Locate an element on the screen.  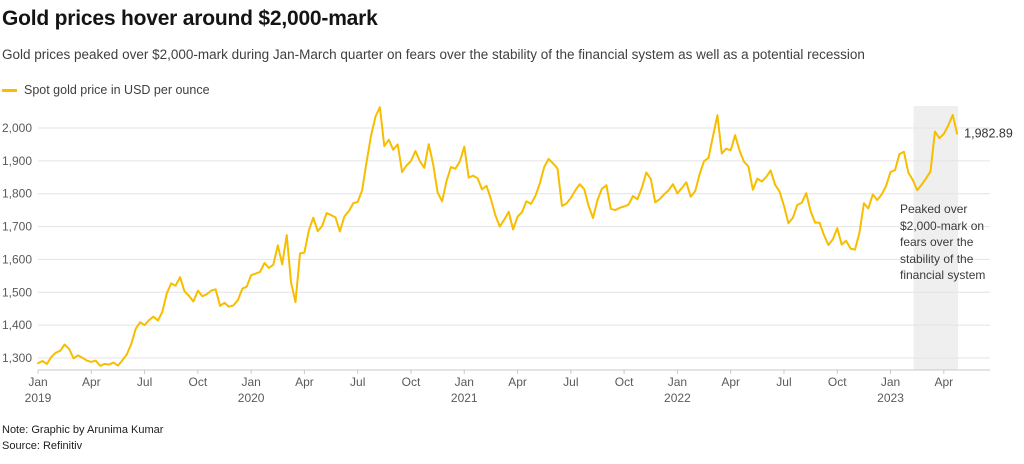
svg-text: 2022 is located at coordinates (677, 398).